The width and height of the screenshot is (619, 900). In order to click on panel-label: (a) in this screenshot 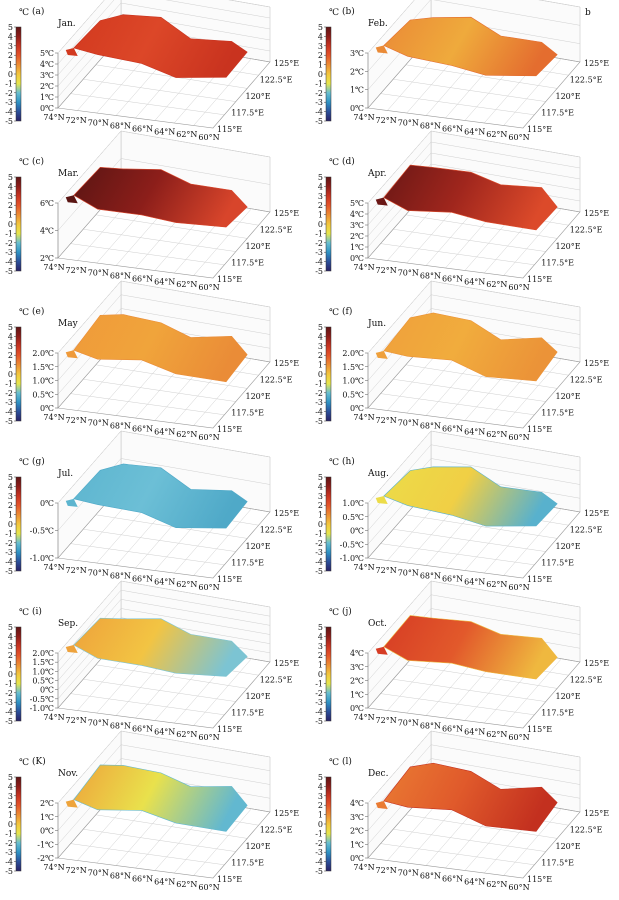, I will do `click(38, 11)`.